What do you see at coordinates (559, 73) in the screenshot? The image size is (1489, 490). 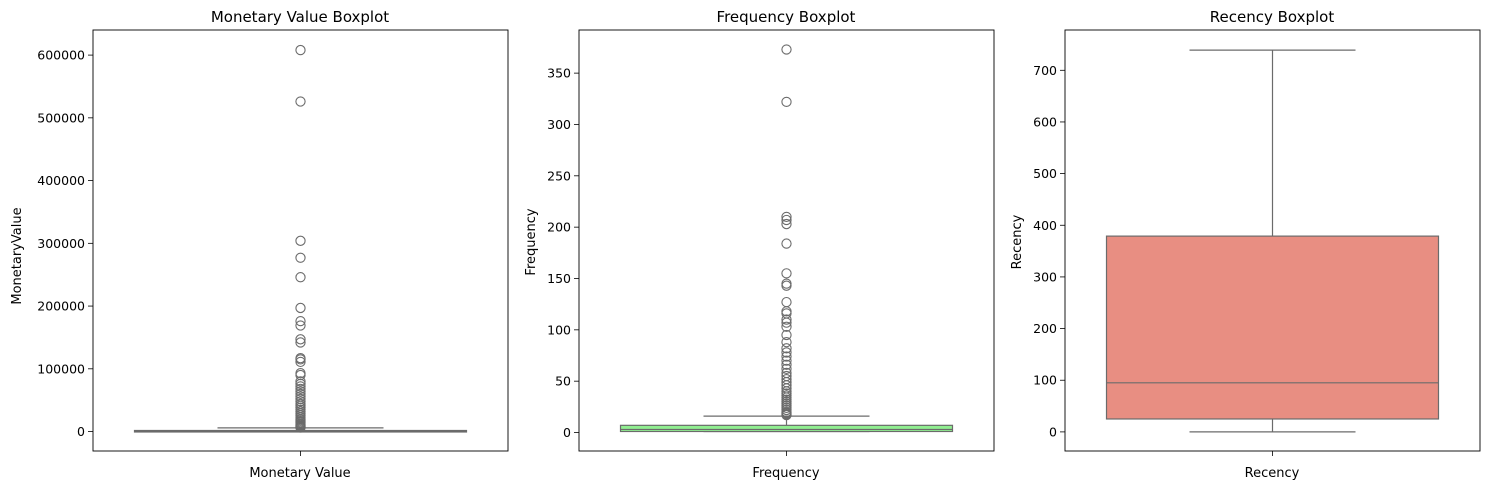 I see `y-tick-label: 350` at bounding box center [559, 73].